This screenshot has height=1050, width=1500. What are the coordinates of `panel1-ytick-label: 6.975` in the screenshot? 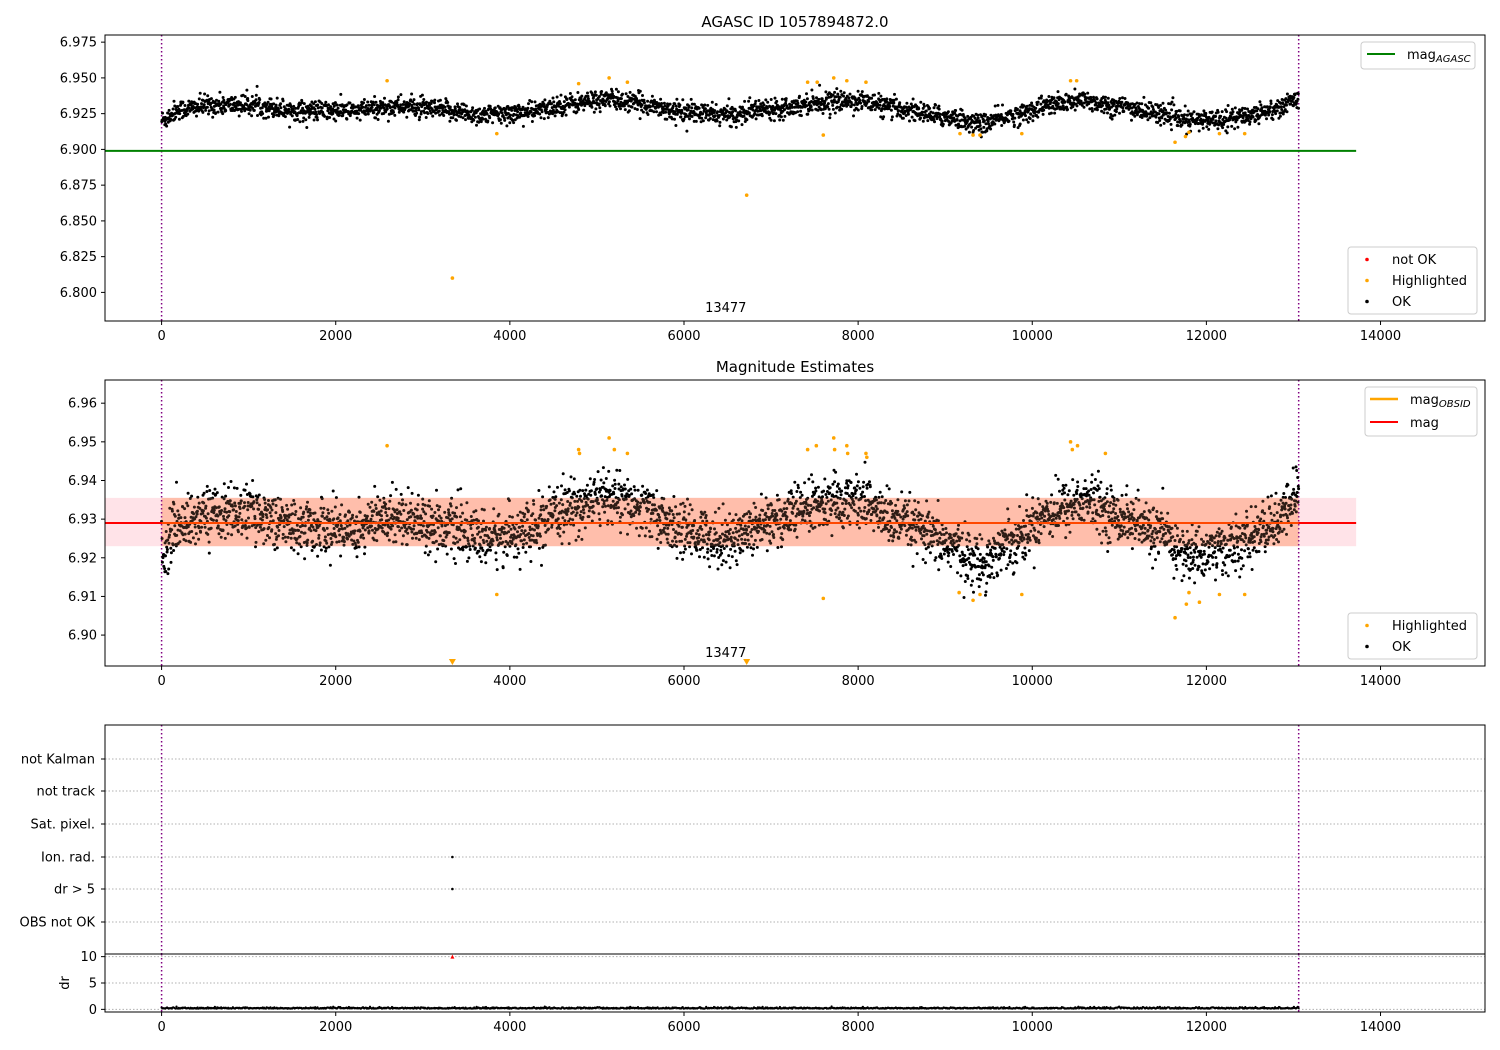 It's located at (78, 43).